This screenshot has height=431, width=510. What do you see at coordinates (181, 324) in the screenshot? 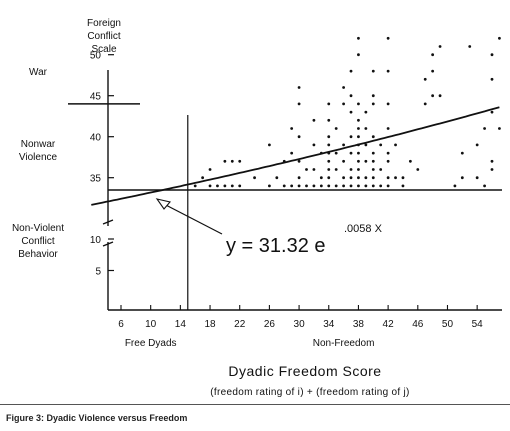
I see `x-tick-label: 14` at bounding box center [181, 324].